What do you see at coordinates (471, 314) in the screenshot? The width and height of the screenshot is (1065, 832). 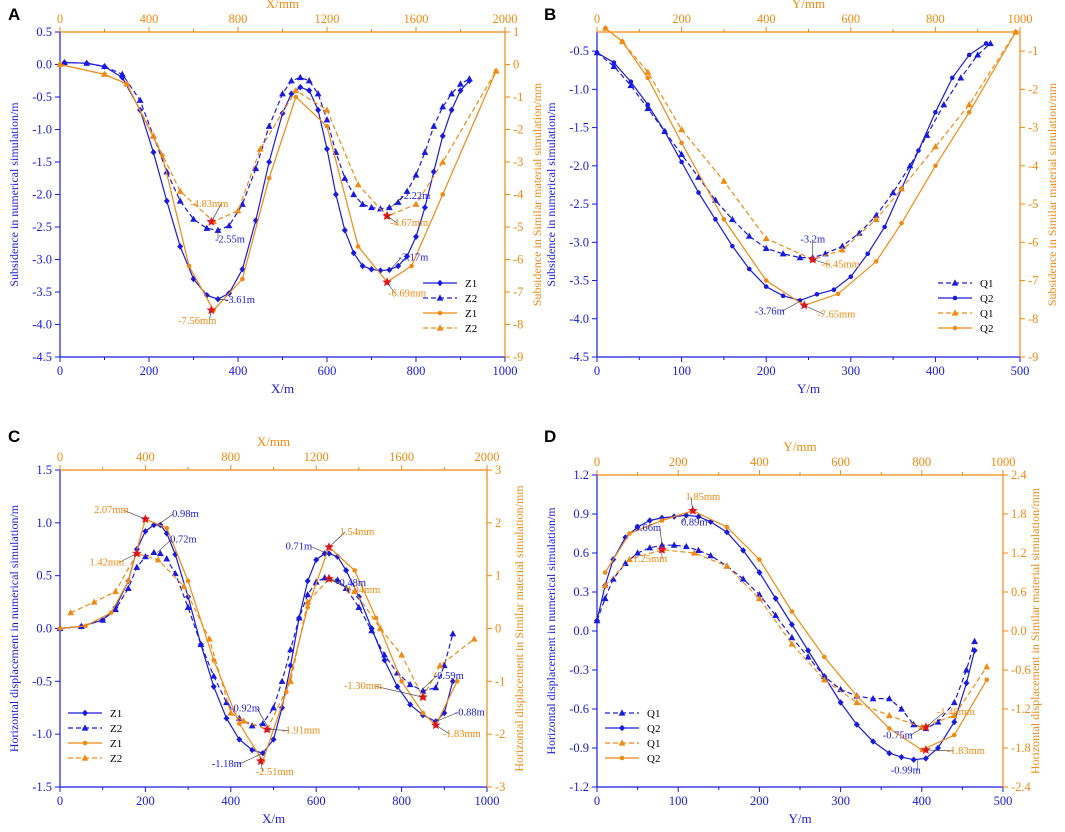 I see `legend-label: Z1` at bounding box center [471, 314].